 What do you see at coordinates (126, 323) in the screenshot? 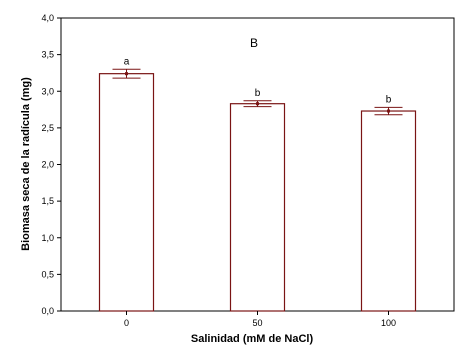
I see `x-tick-label: 0` at bounding box center [126, 323].